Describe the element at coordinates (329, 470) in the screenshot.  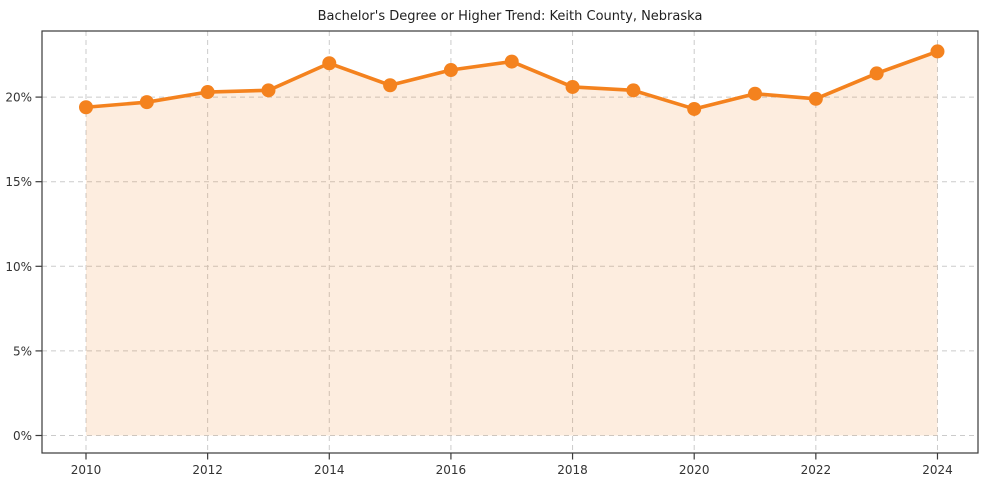
I see `x-axis-tick-label: 2014` at that location.